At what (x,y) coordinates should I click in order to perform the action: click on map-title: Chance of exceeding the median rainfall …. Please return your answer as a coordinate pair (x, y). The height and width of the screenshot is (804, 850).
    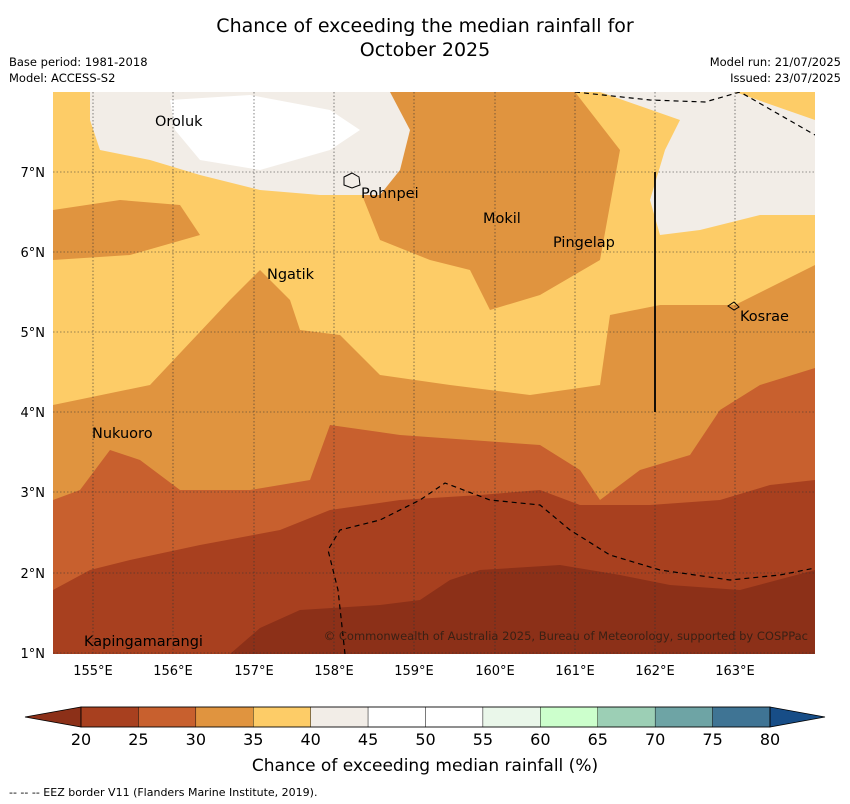
    Looking at the image, I should click on (425, 38).